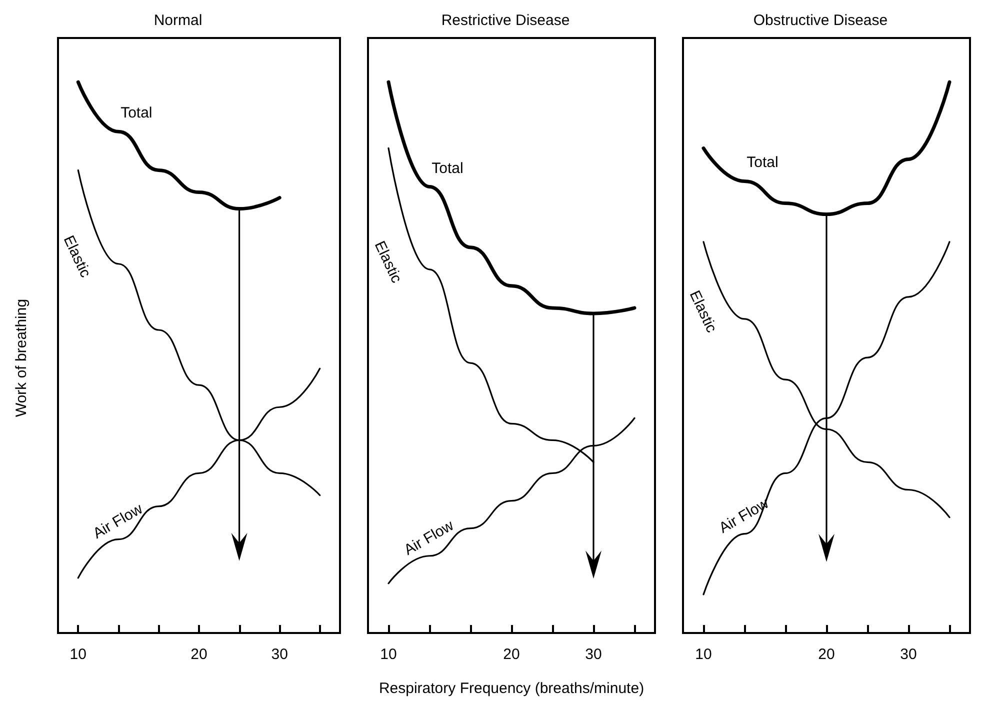 The width and height of the screenshot is (992, 713). Describe the element at coordinates (178, 20) in the screenshot. I see `chart-title: Normal` at that location.